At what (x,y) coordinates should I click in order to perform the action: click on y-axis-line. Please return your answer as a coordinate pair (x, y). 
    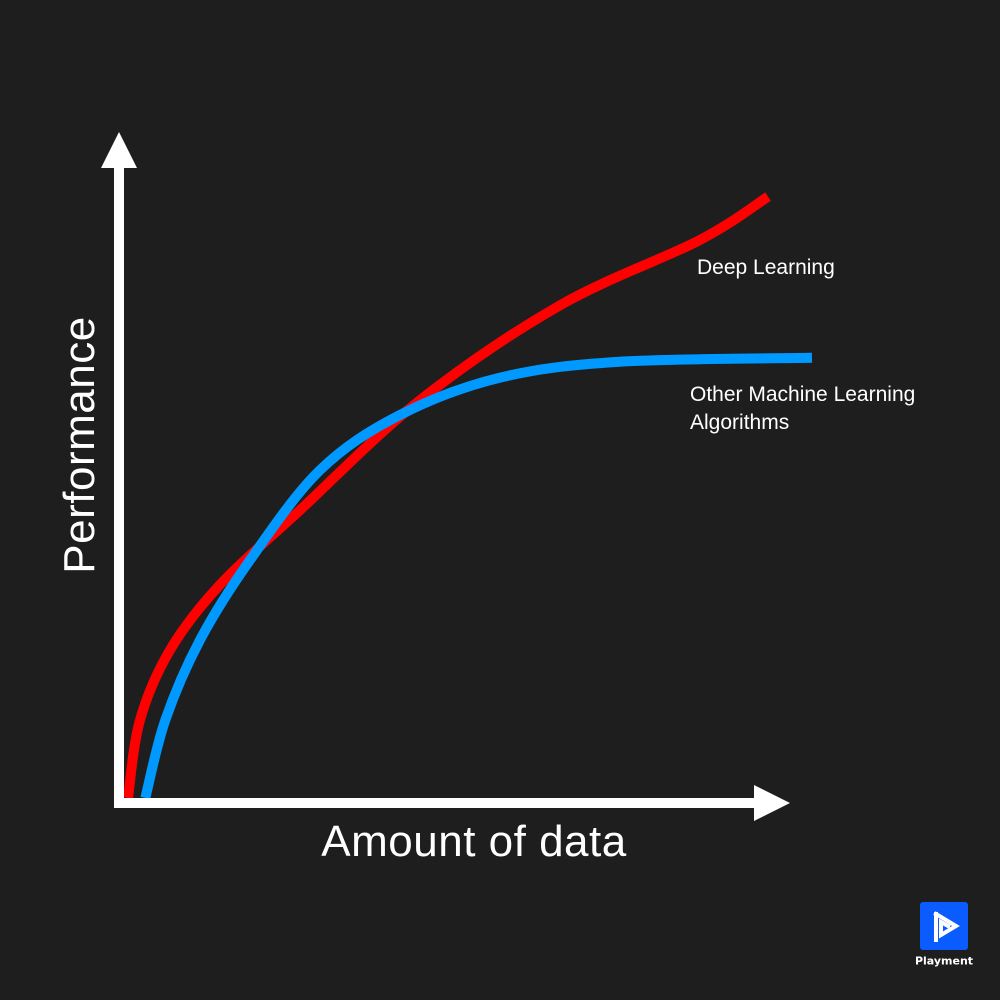
    Looking at the image, I should click on (119, 484).